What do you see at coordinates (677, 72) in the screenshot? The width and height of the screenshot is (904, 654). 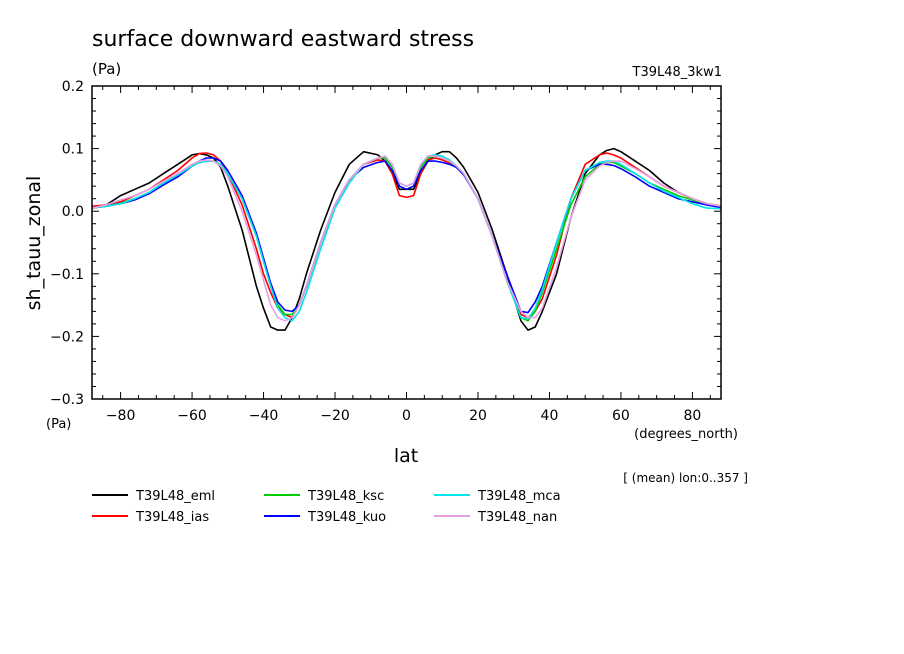 I see `experiment-label: T39L48_3kw1` at bounding box center [677, 72].